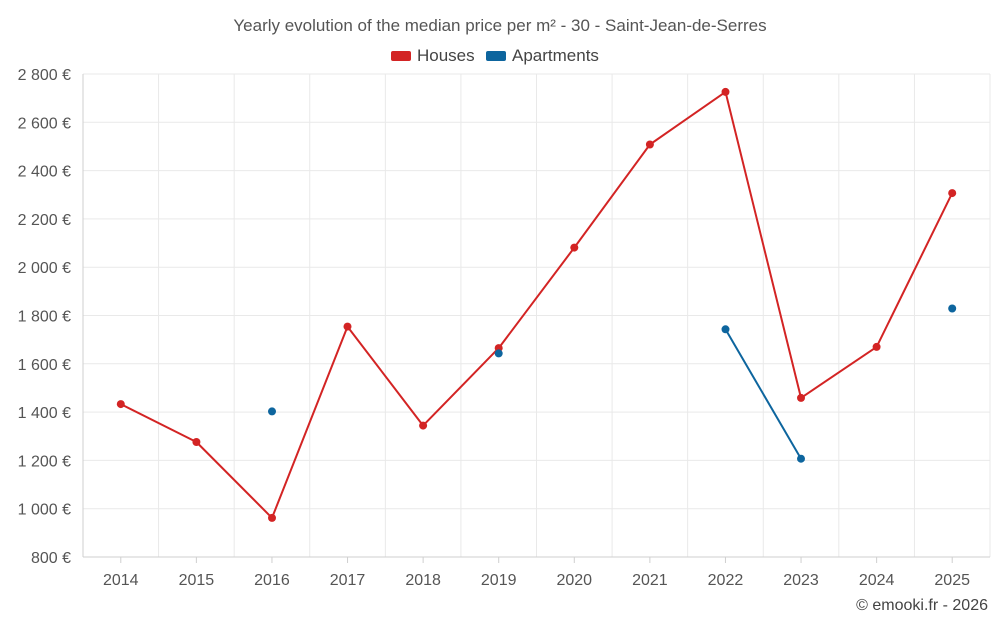 This screenshot has width=1000, height=625. Describe the element at coordinates (922, 605) in the screenshot. I see `credit-text: © emooki.fr - 2026` at that location.